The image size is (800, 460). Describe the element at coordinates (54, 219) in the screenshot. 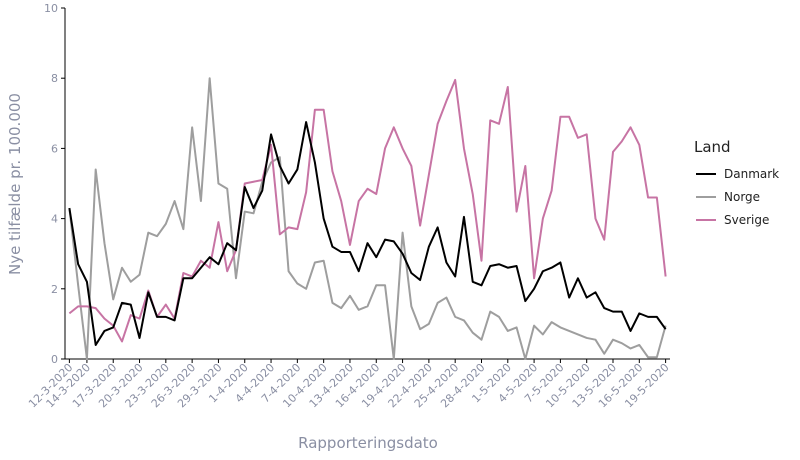

I see `y-tick-label: 4` at that location.